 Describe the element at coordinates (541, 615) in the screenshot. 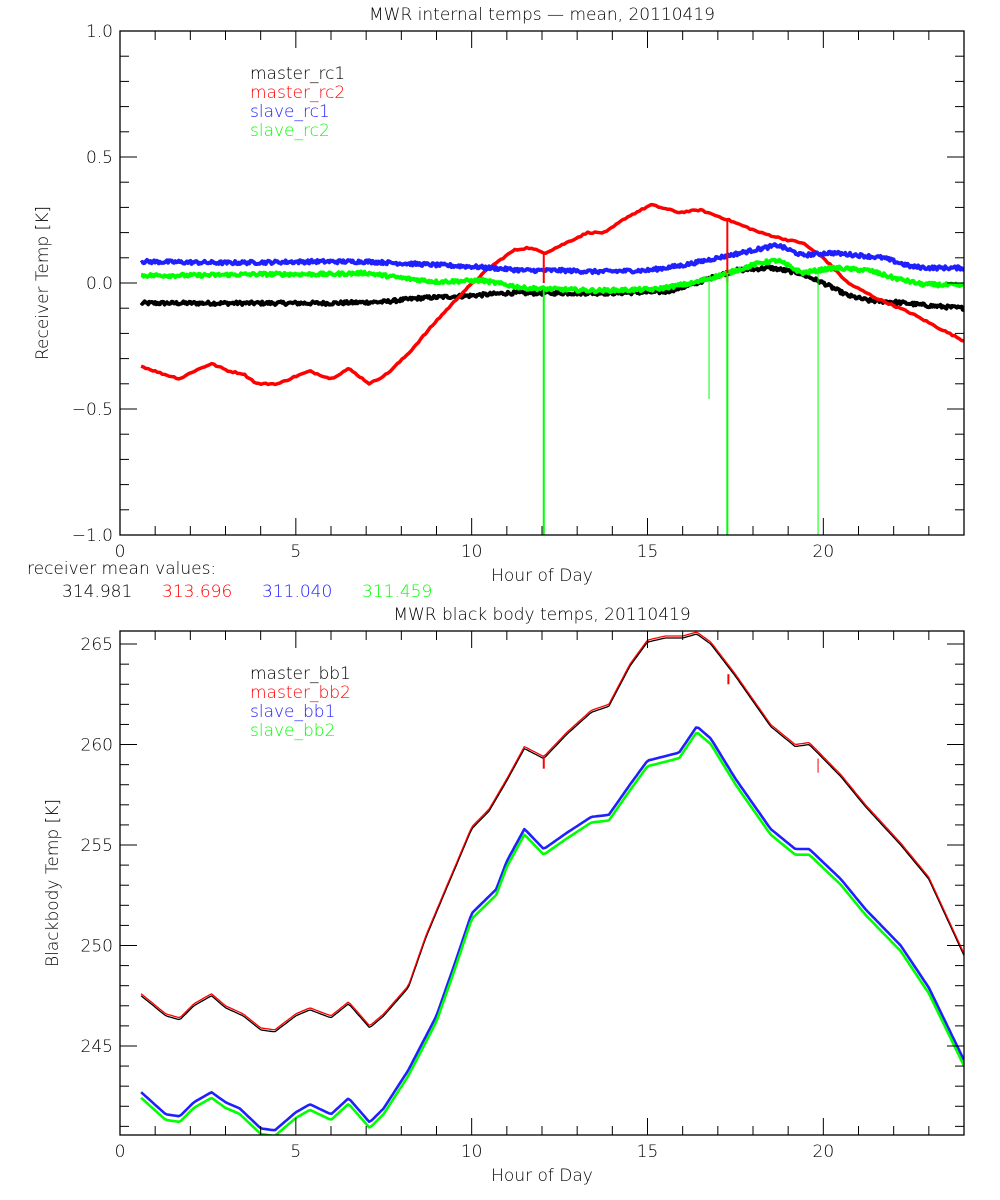

I see `bottom-chart-title: MWR black body temps, 20110419` at that location.